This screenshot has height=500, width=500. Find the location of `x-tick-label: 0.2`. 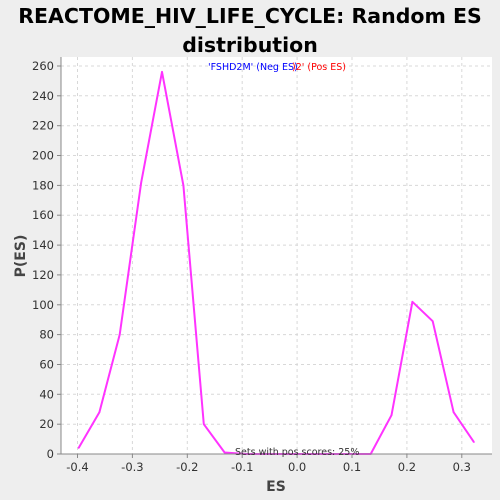

x-tick-label: 0.2 is located at coordinates (407, 467).